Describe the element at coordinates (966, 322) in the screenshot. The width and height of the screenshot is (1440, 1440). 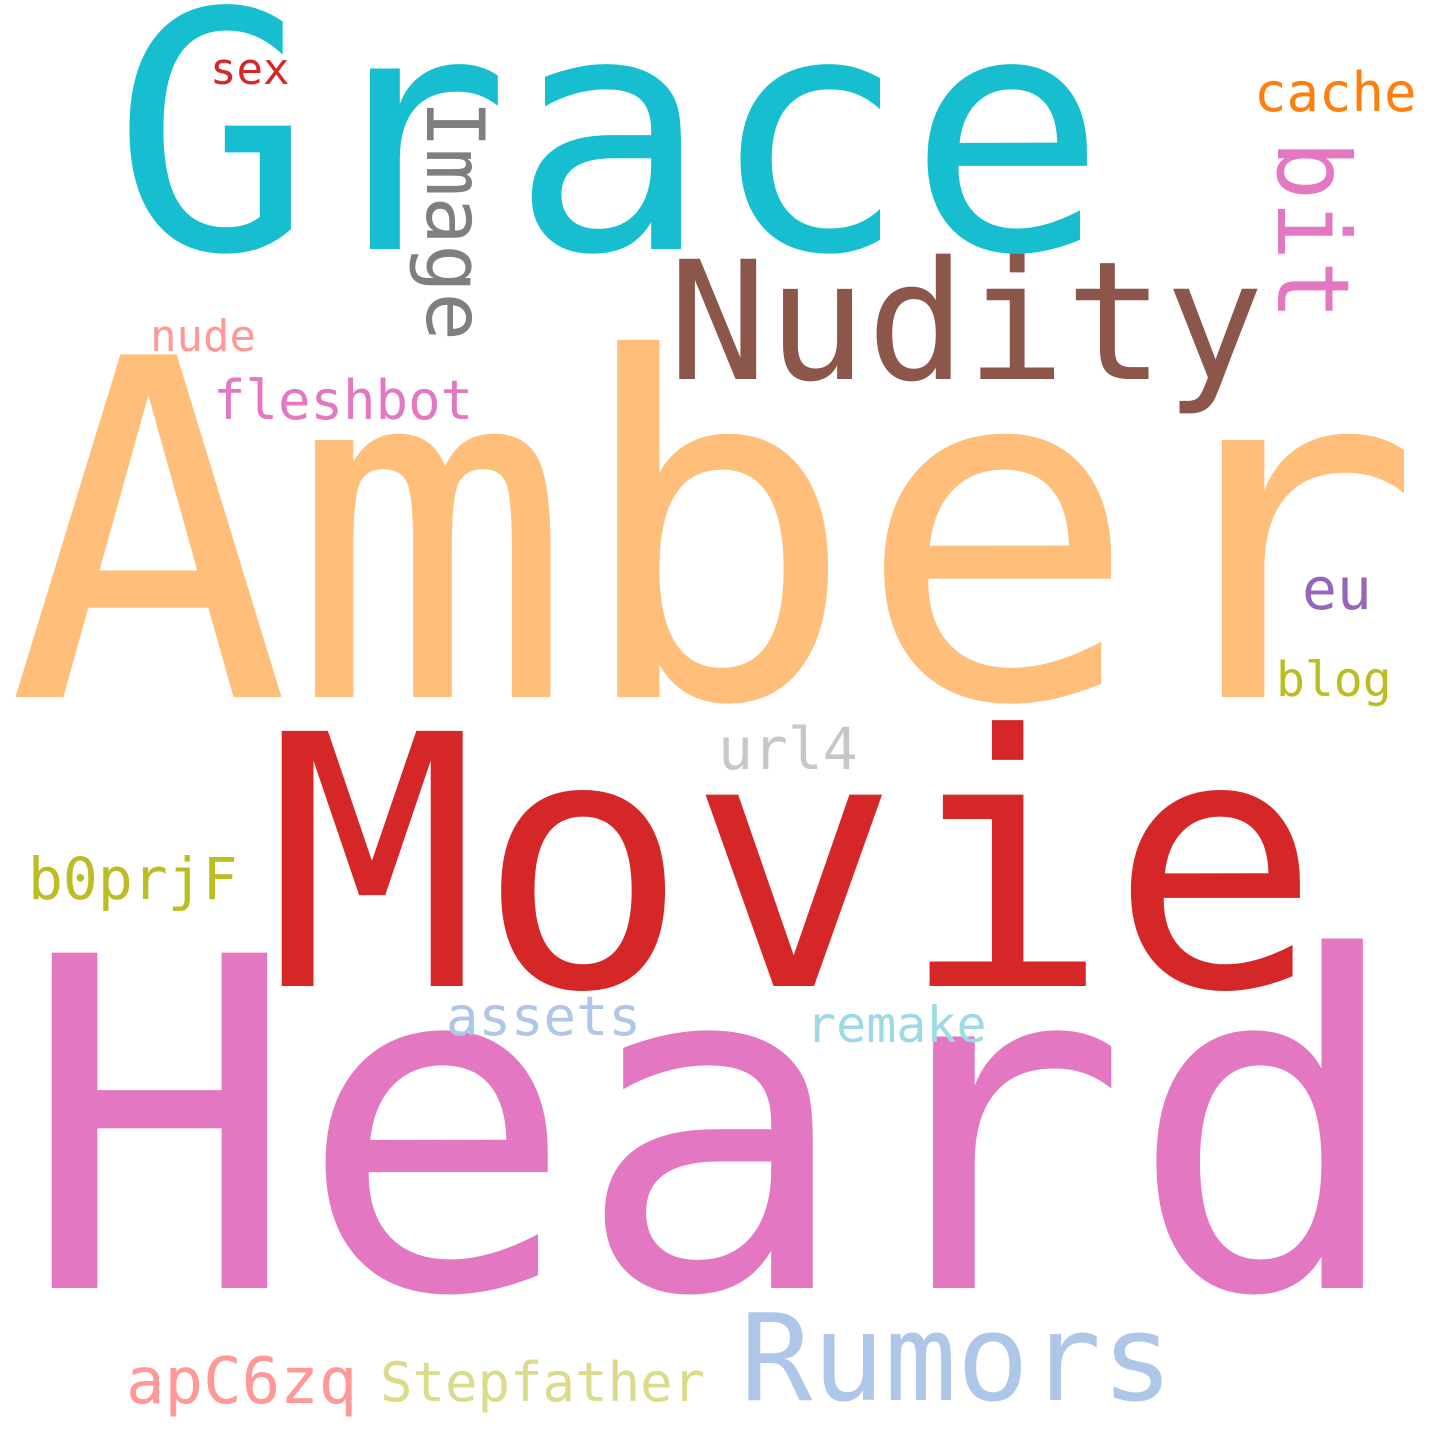
I see `word-nudity: Nudity` at that location.